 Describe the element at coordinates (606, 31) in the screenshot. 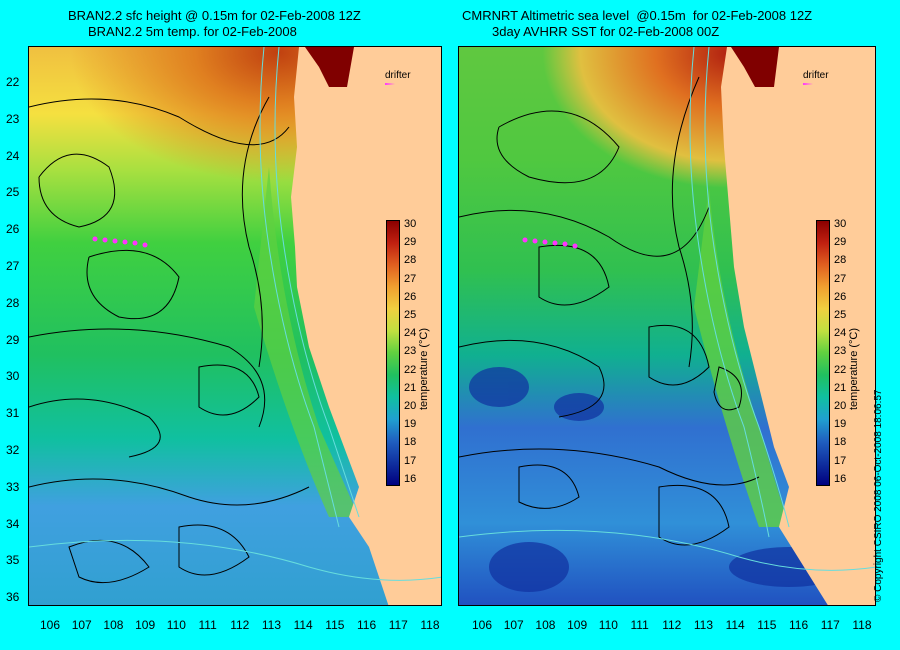

I see `right-panel-title-line2: 3day AVHRR SST for 02-Feb-2008 00Z` at that location.